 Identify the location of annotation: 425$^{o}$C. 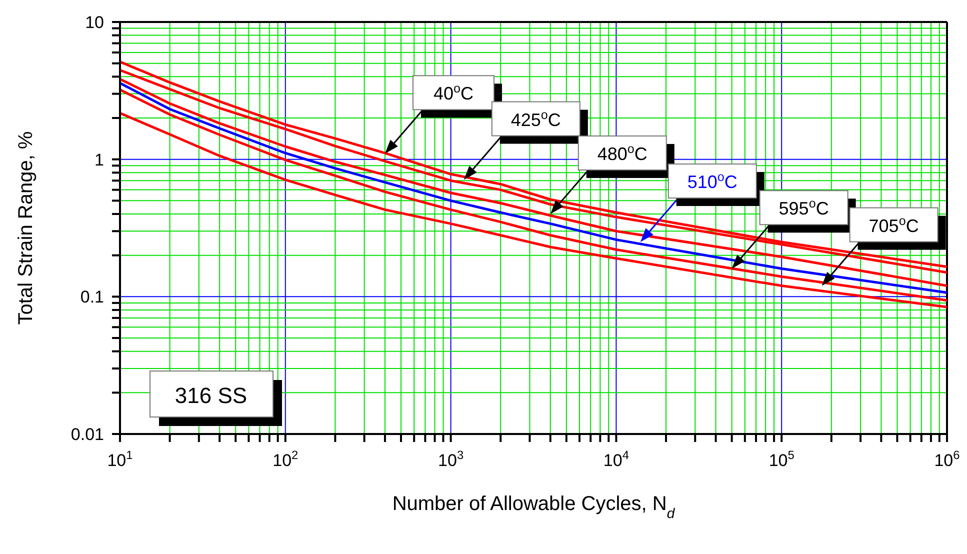
(535, 119).